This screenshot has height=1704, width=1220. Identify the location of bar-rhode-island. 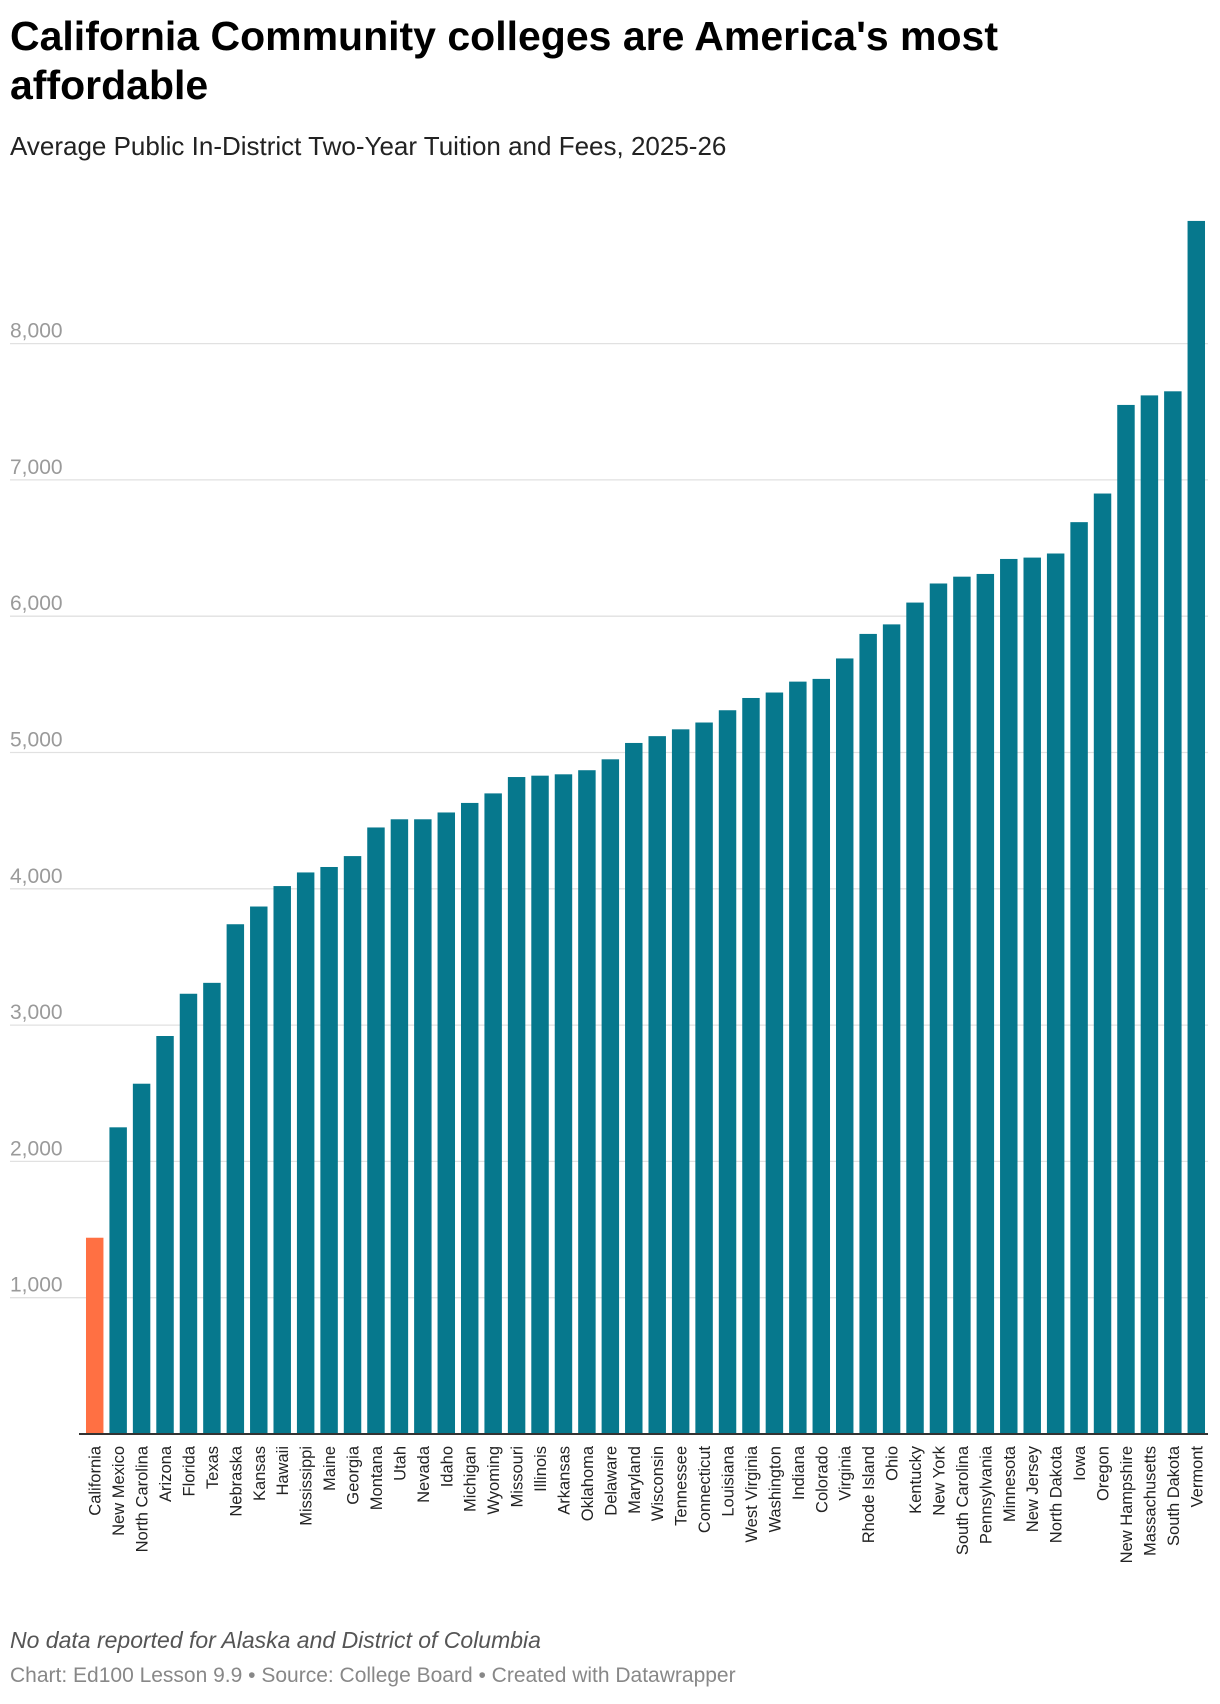
(868, 1033).